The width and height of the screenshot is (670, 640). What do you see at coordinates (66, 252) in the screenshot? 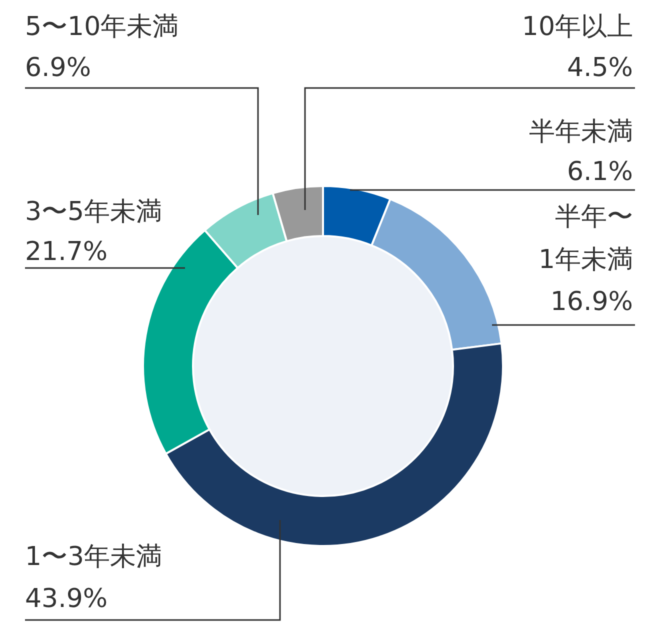
I see `data-label: 21.7%` at bounding box center [66, 252].